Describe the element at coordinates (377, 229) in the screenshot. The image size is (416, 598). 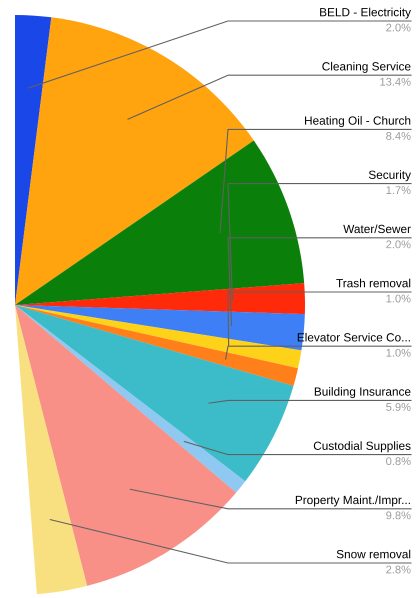
I see `slice-label: Water/Sewer` at that location.